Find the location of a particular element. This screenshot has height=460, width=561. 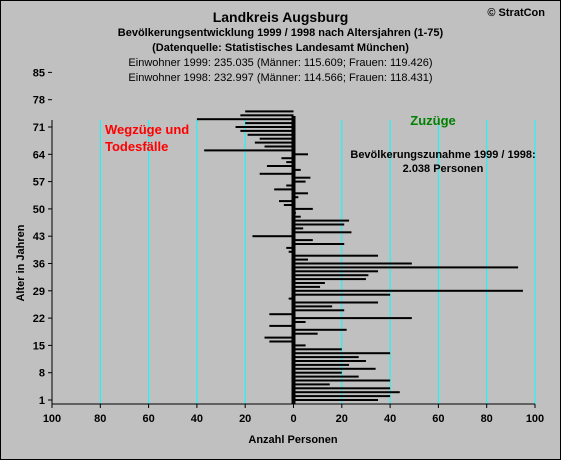

y-tick-label: 50 is located at coordinates (39, 210).